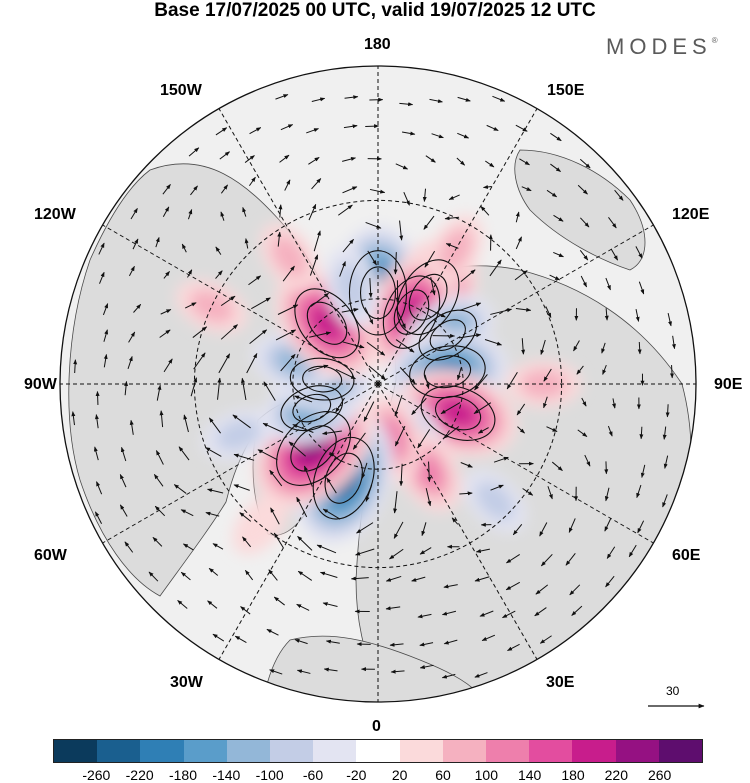 The image size is (750, 783). I want to click on colorbar-tick-label: -260, so click(96, 775).